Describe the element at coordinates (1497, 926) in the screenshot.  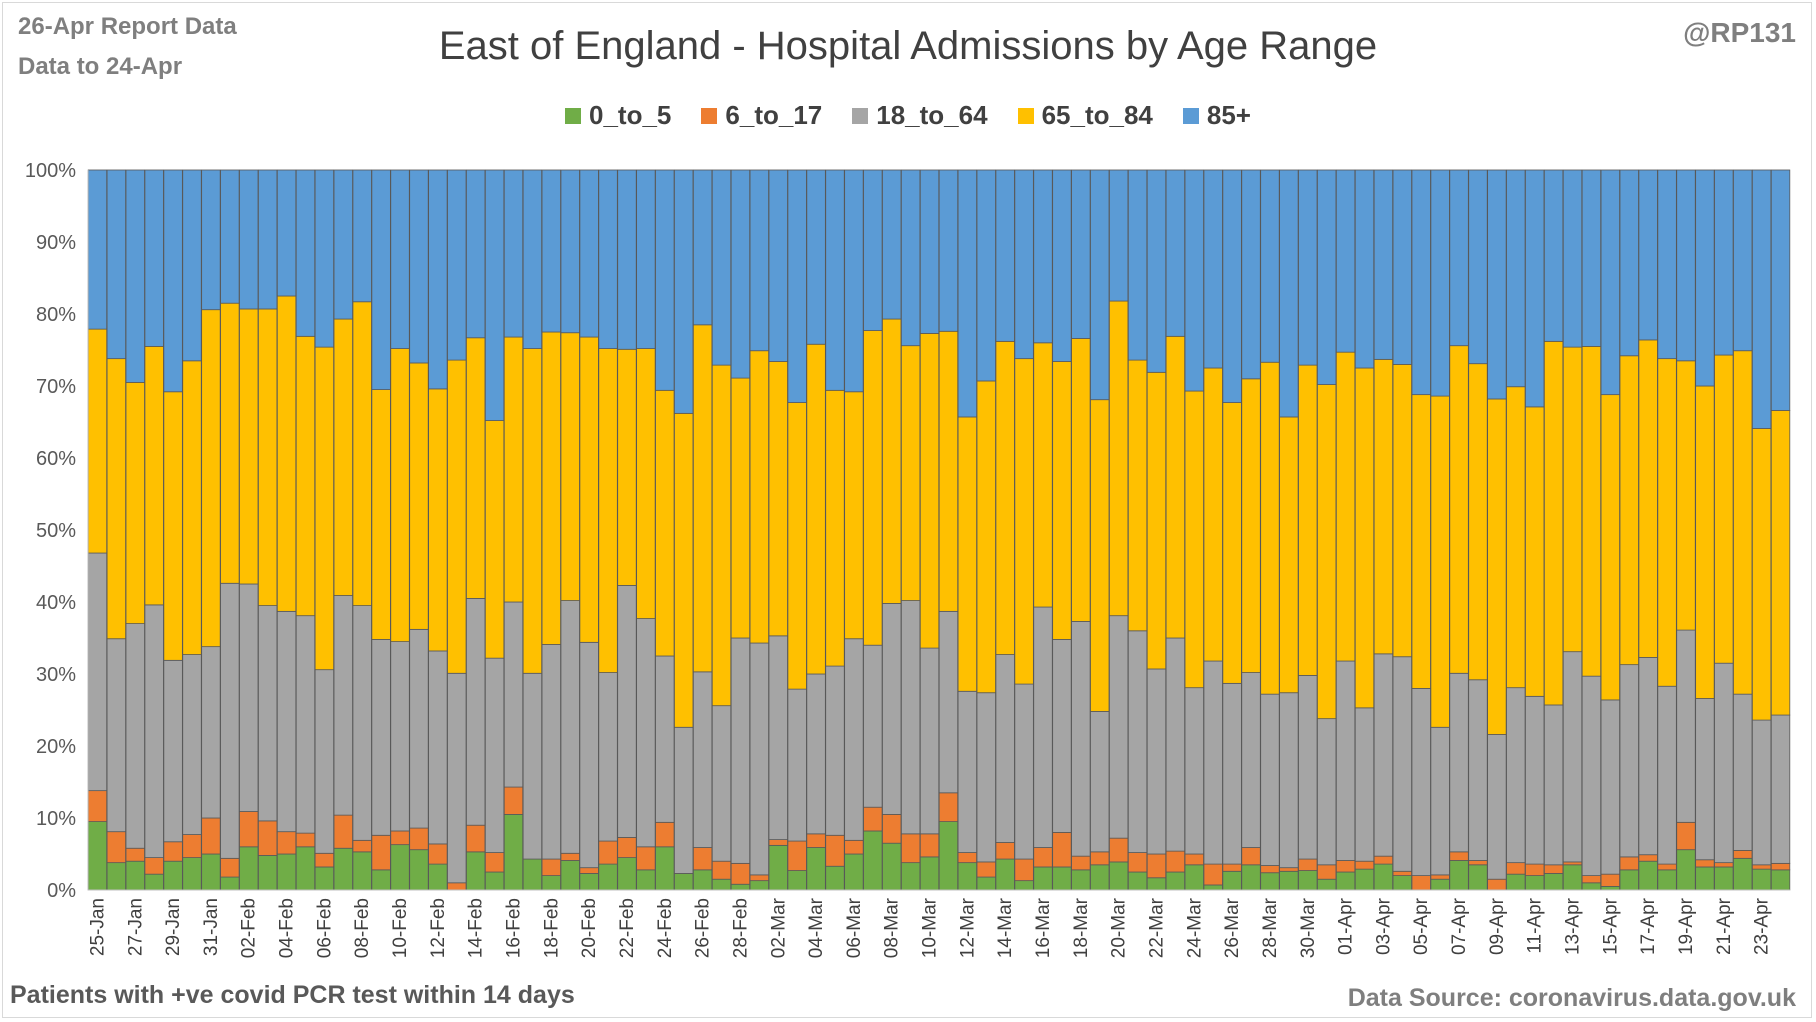
I see `x-tick-label: 09-Apr` at that location.